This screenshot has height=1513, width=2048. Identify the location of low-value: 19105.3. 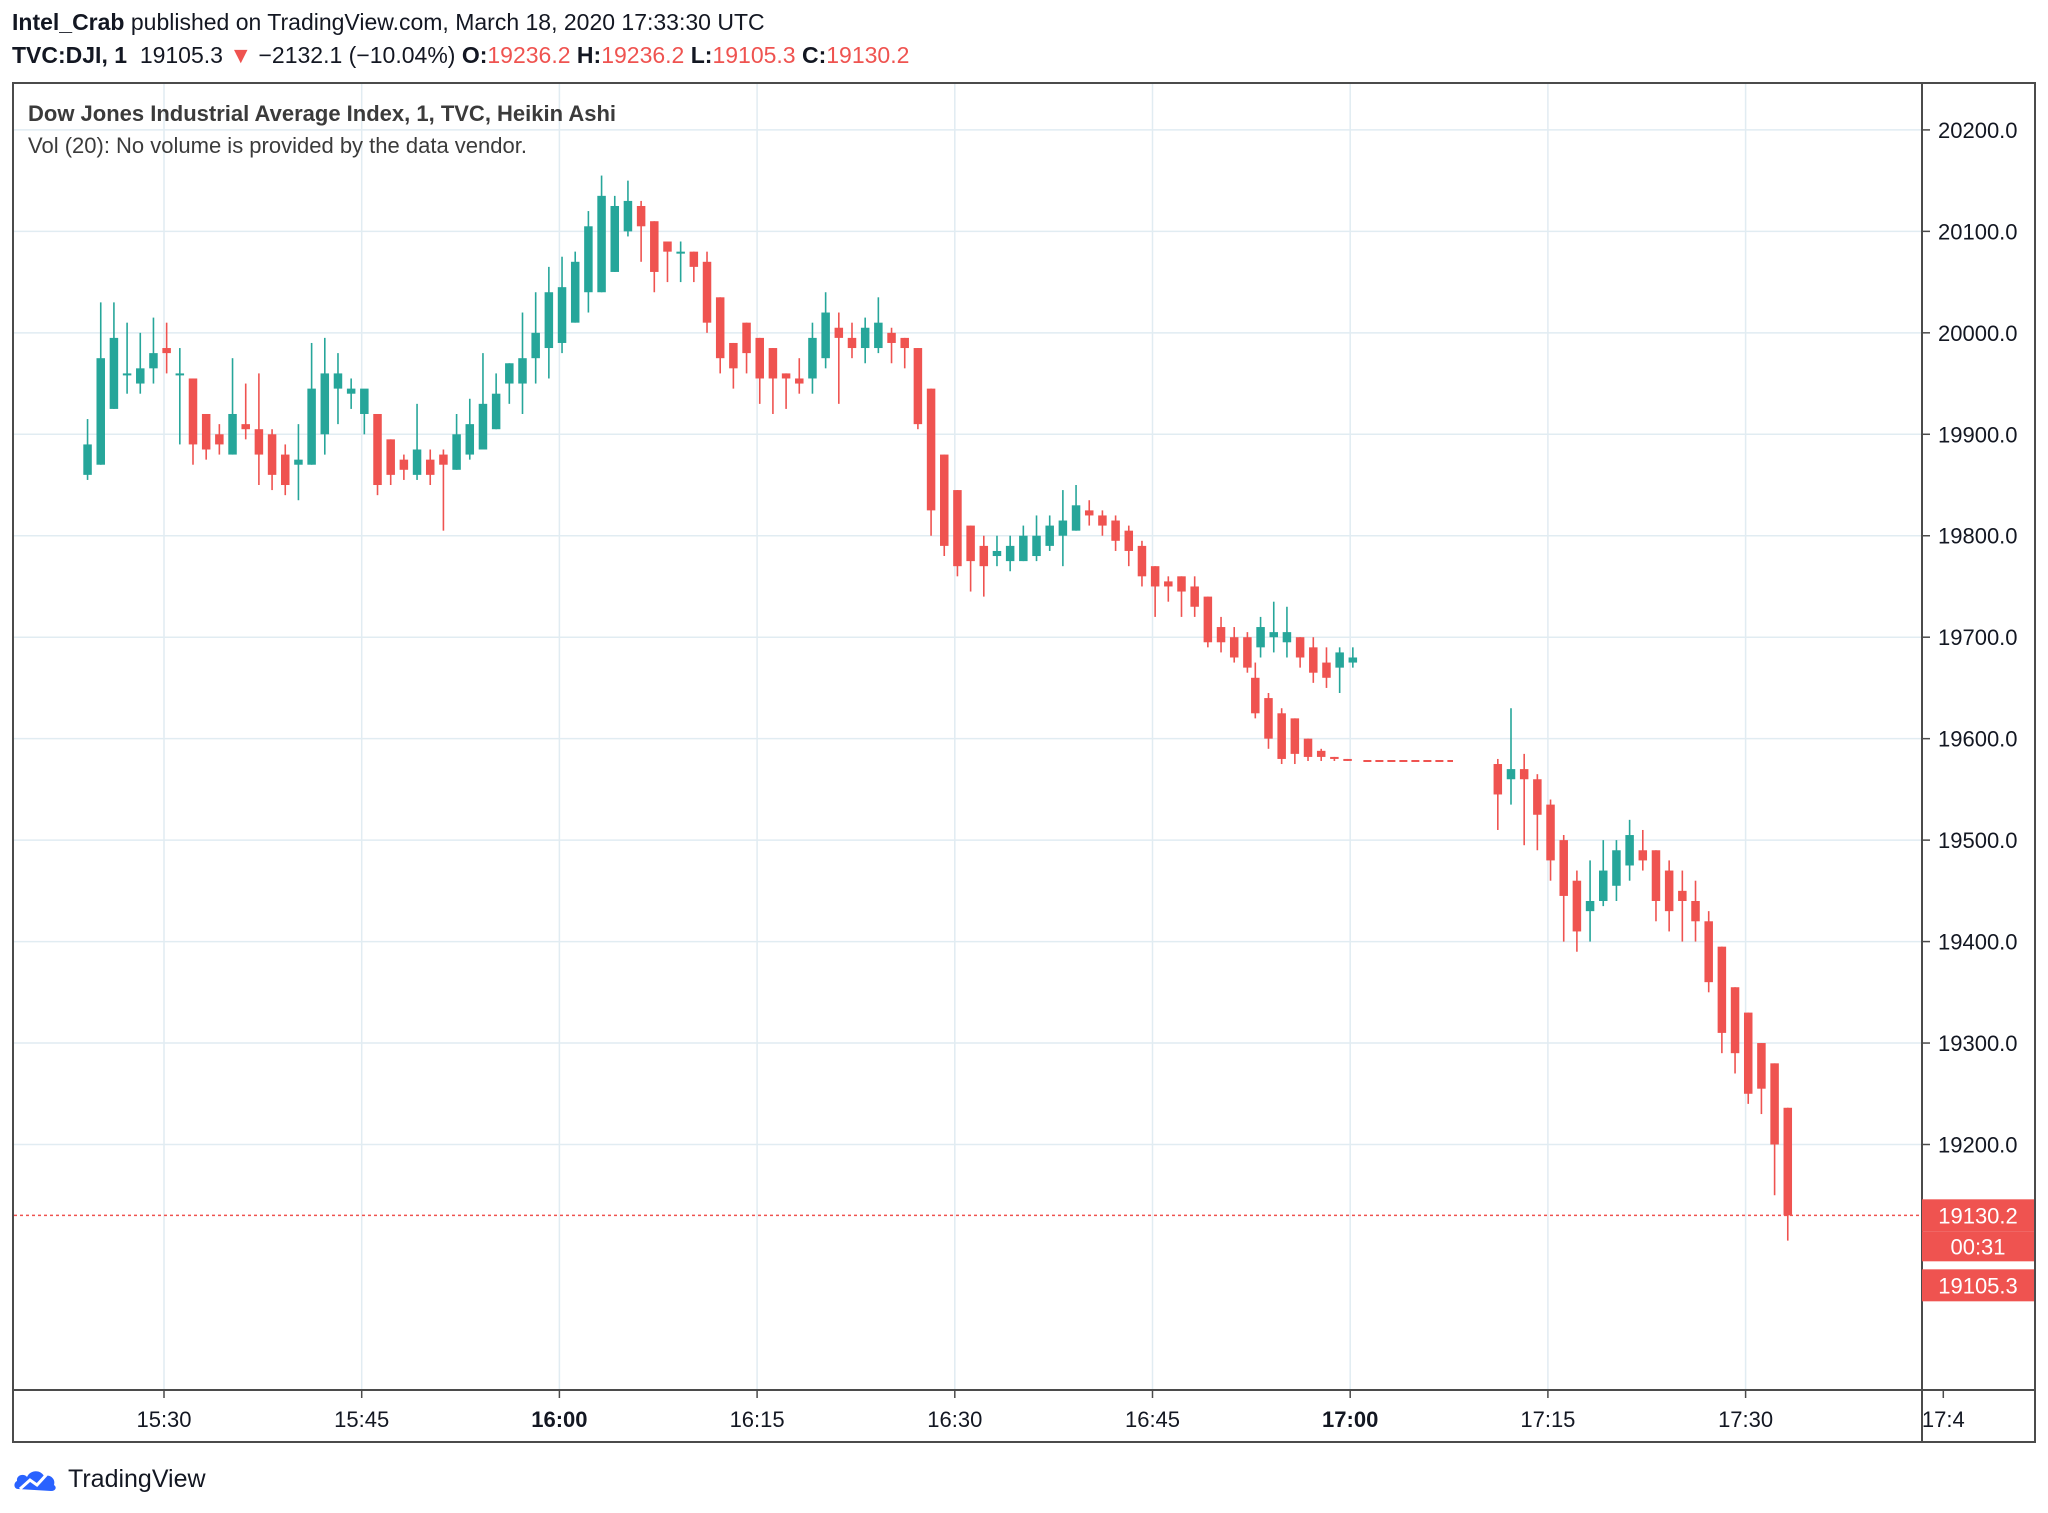
(754, 55).